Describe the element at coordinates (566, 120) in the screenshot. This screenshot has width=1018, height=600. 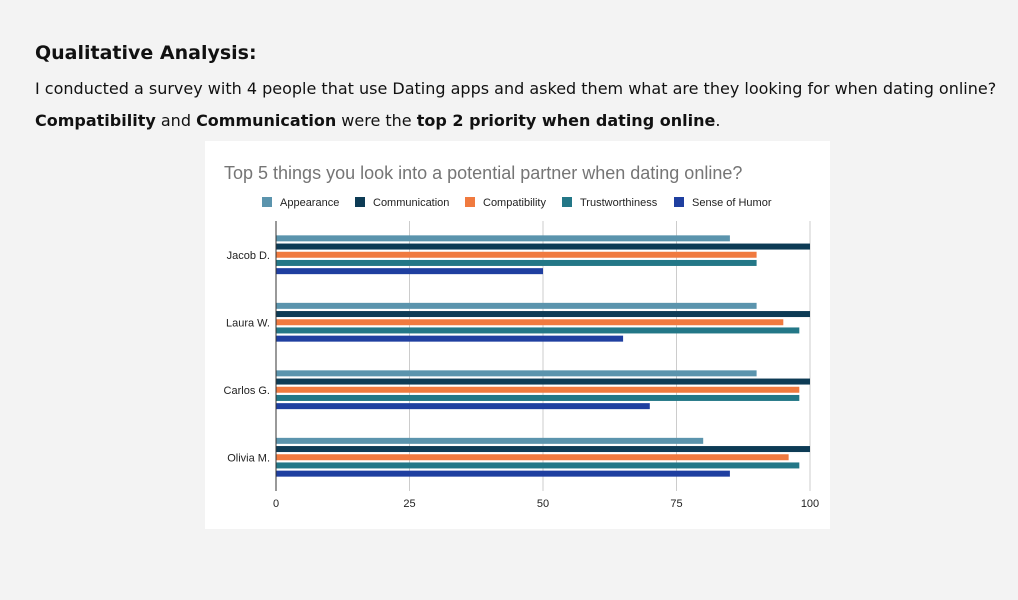
I see `highlight-top-priority: top 2 priority when dating online` at that location.